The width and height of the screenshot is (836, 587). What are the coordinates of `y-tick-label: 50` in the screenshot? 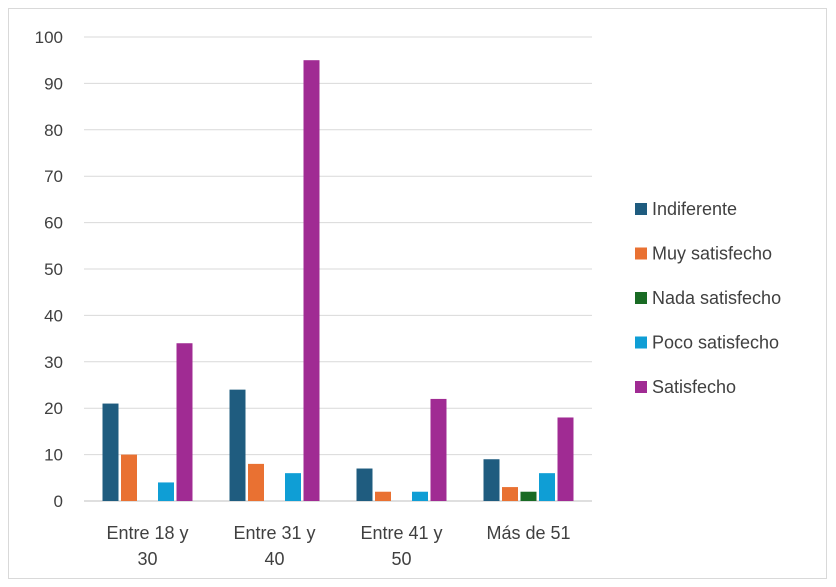 It's located at (53, 269).